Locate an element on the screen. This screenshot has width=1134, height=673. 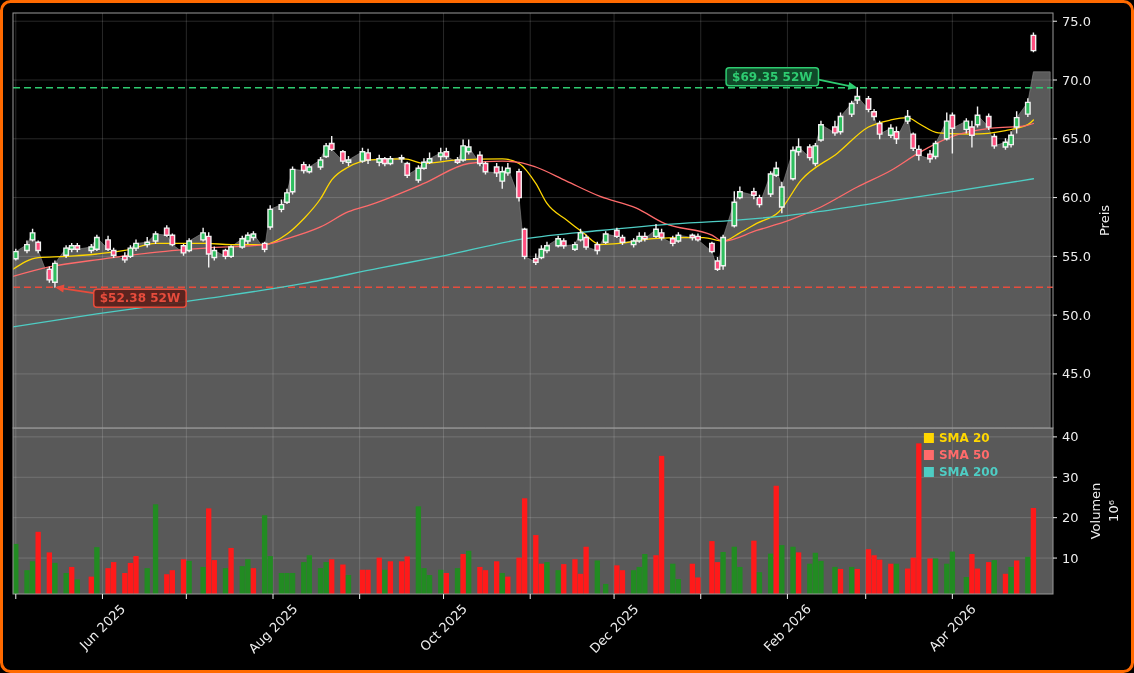
y-tick-label: 55.0 is located at coordinates (1076, 256).